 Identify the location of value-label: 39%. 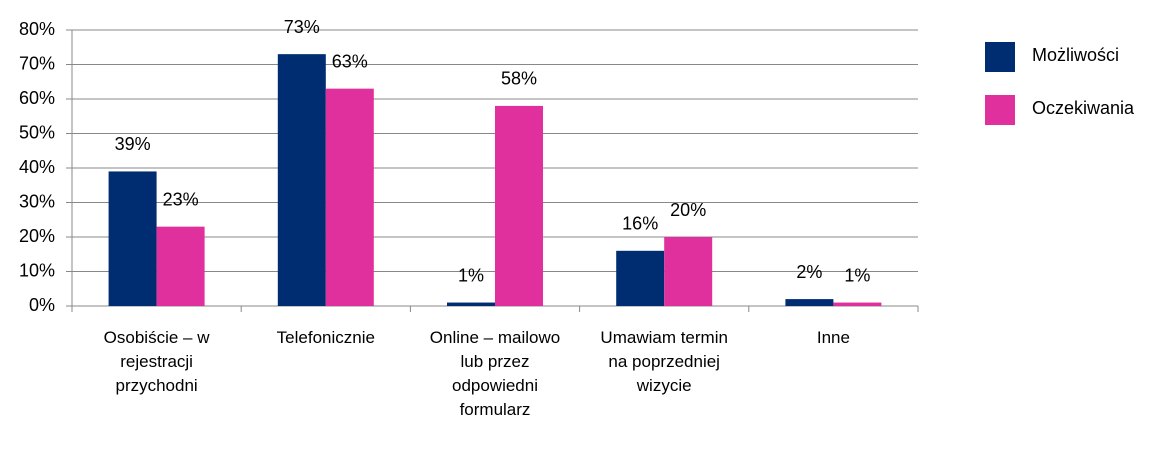
(133, 144).